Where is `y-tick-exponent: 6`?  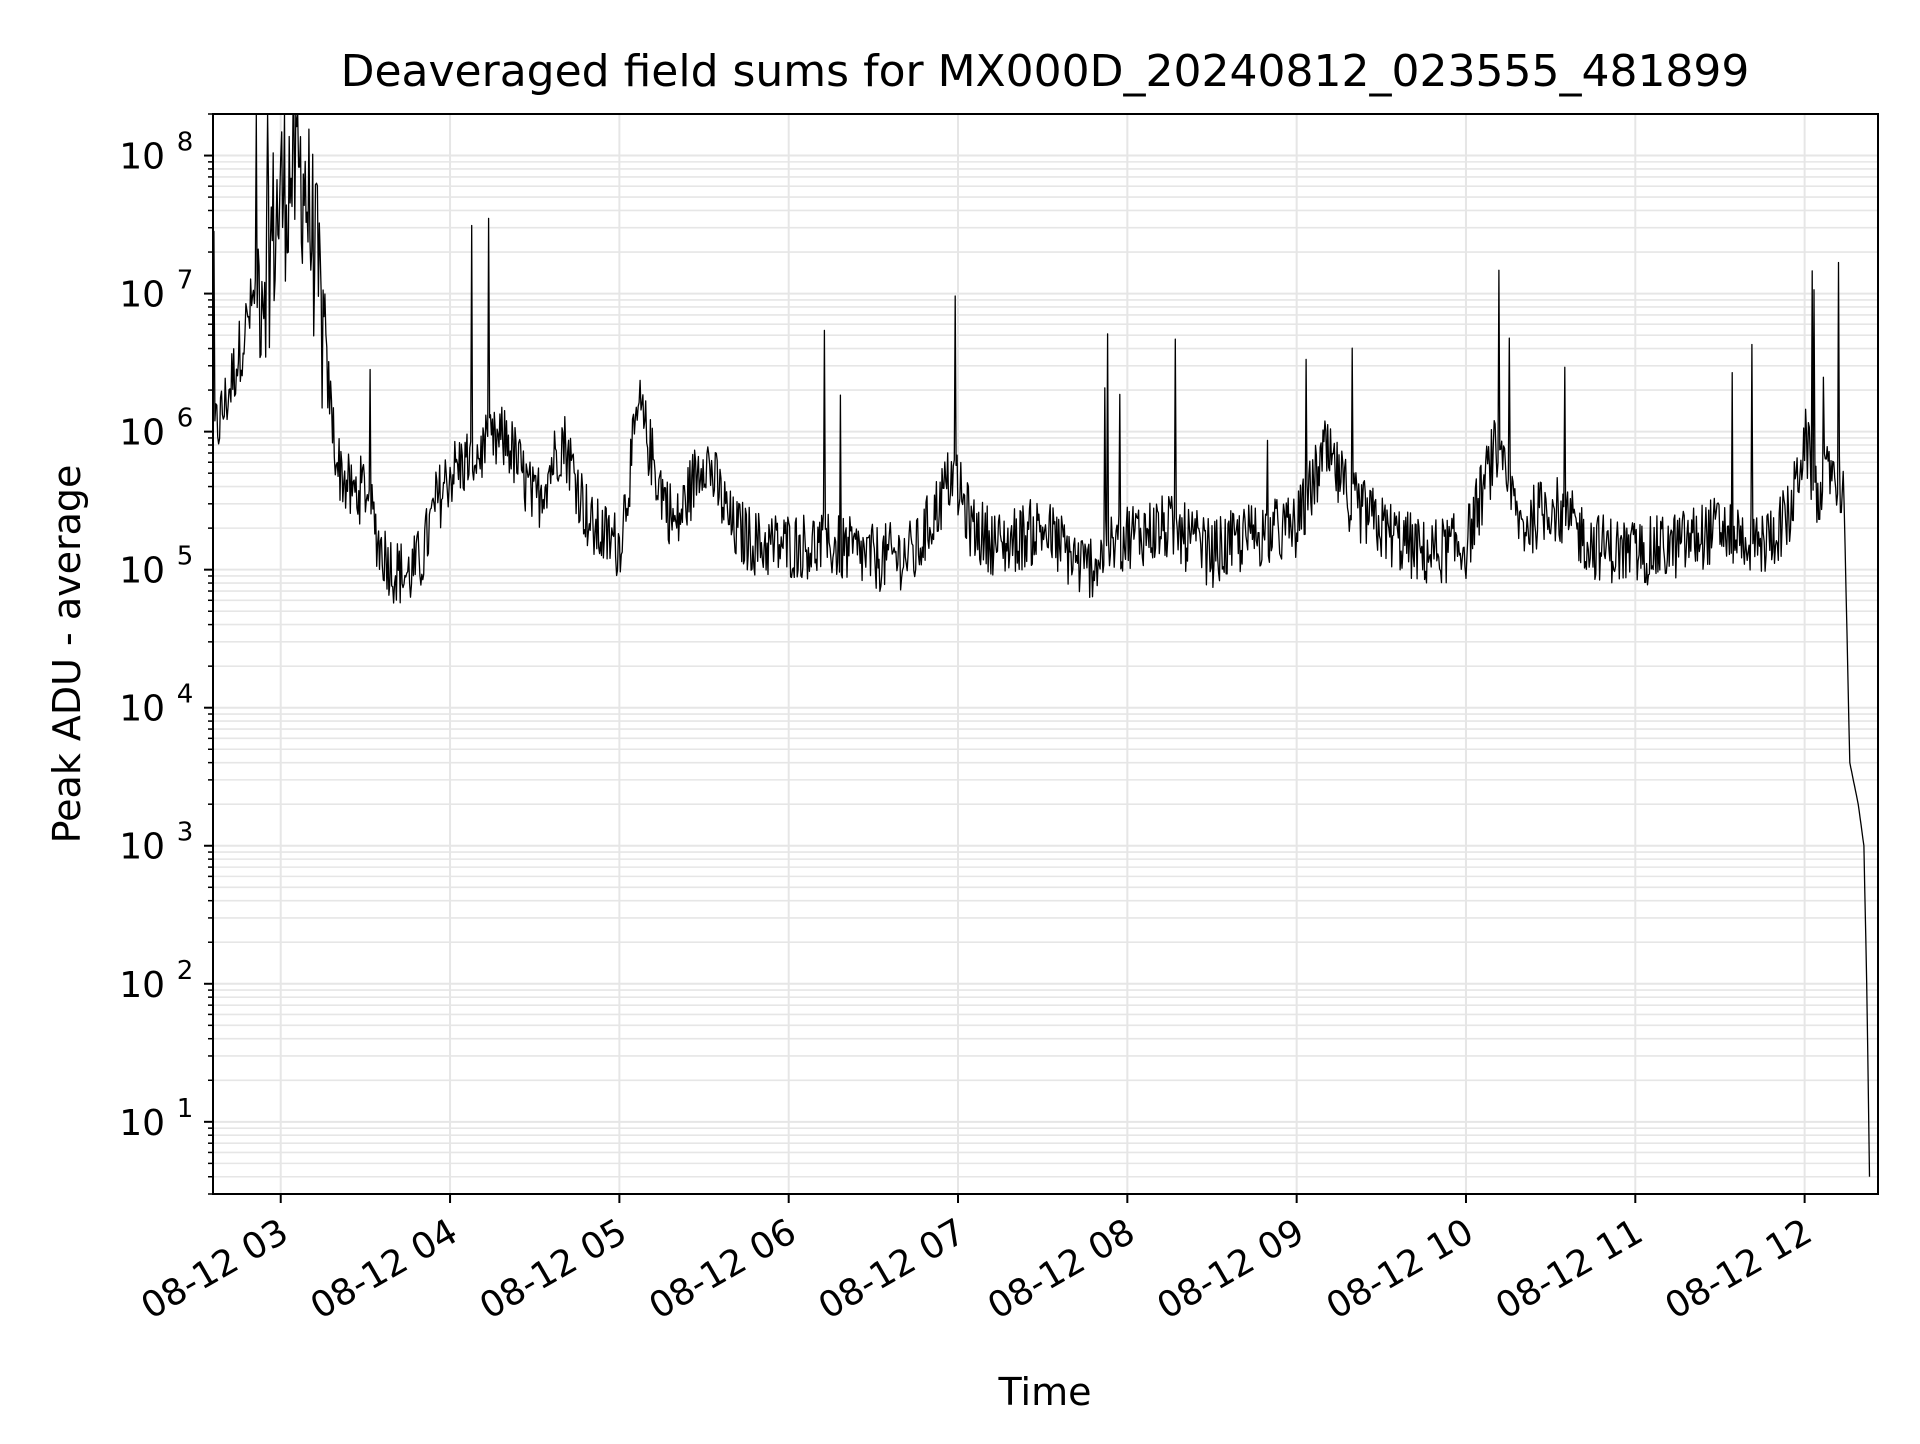 y-tick-exponent: 6 is located at coordinates (185, 419).